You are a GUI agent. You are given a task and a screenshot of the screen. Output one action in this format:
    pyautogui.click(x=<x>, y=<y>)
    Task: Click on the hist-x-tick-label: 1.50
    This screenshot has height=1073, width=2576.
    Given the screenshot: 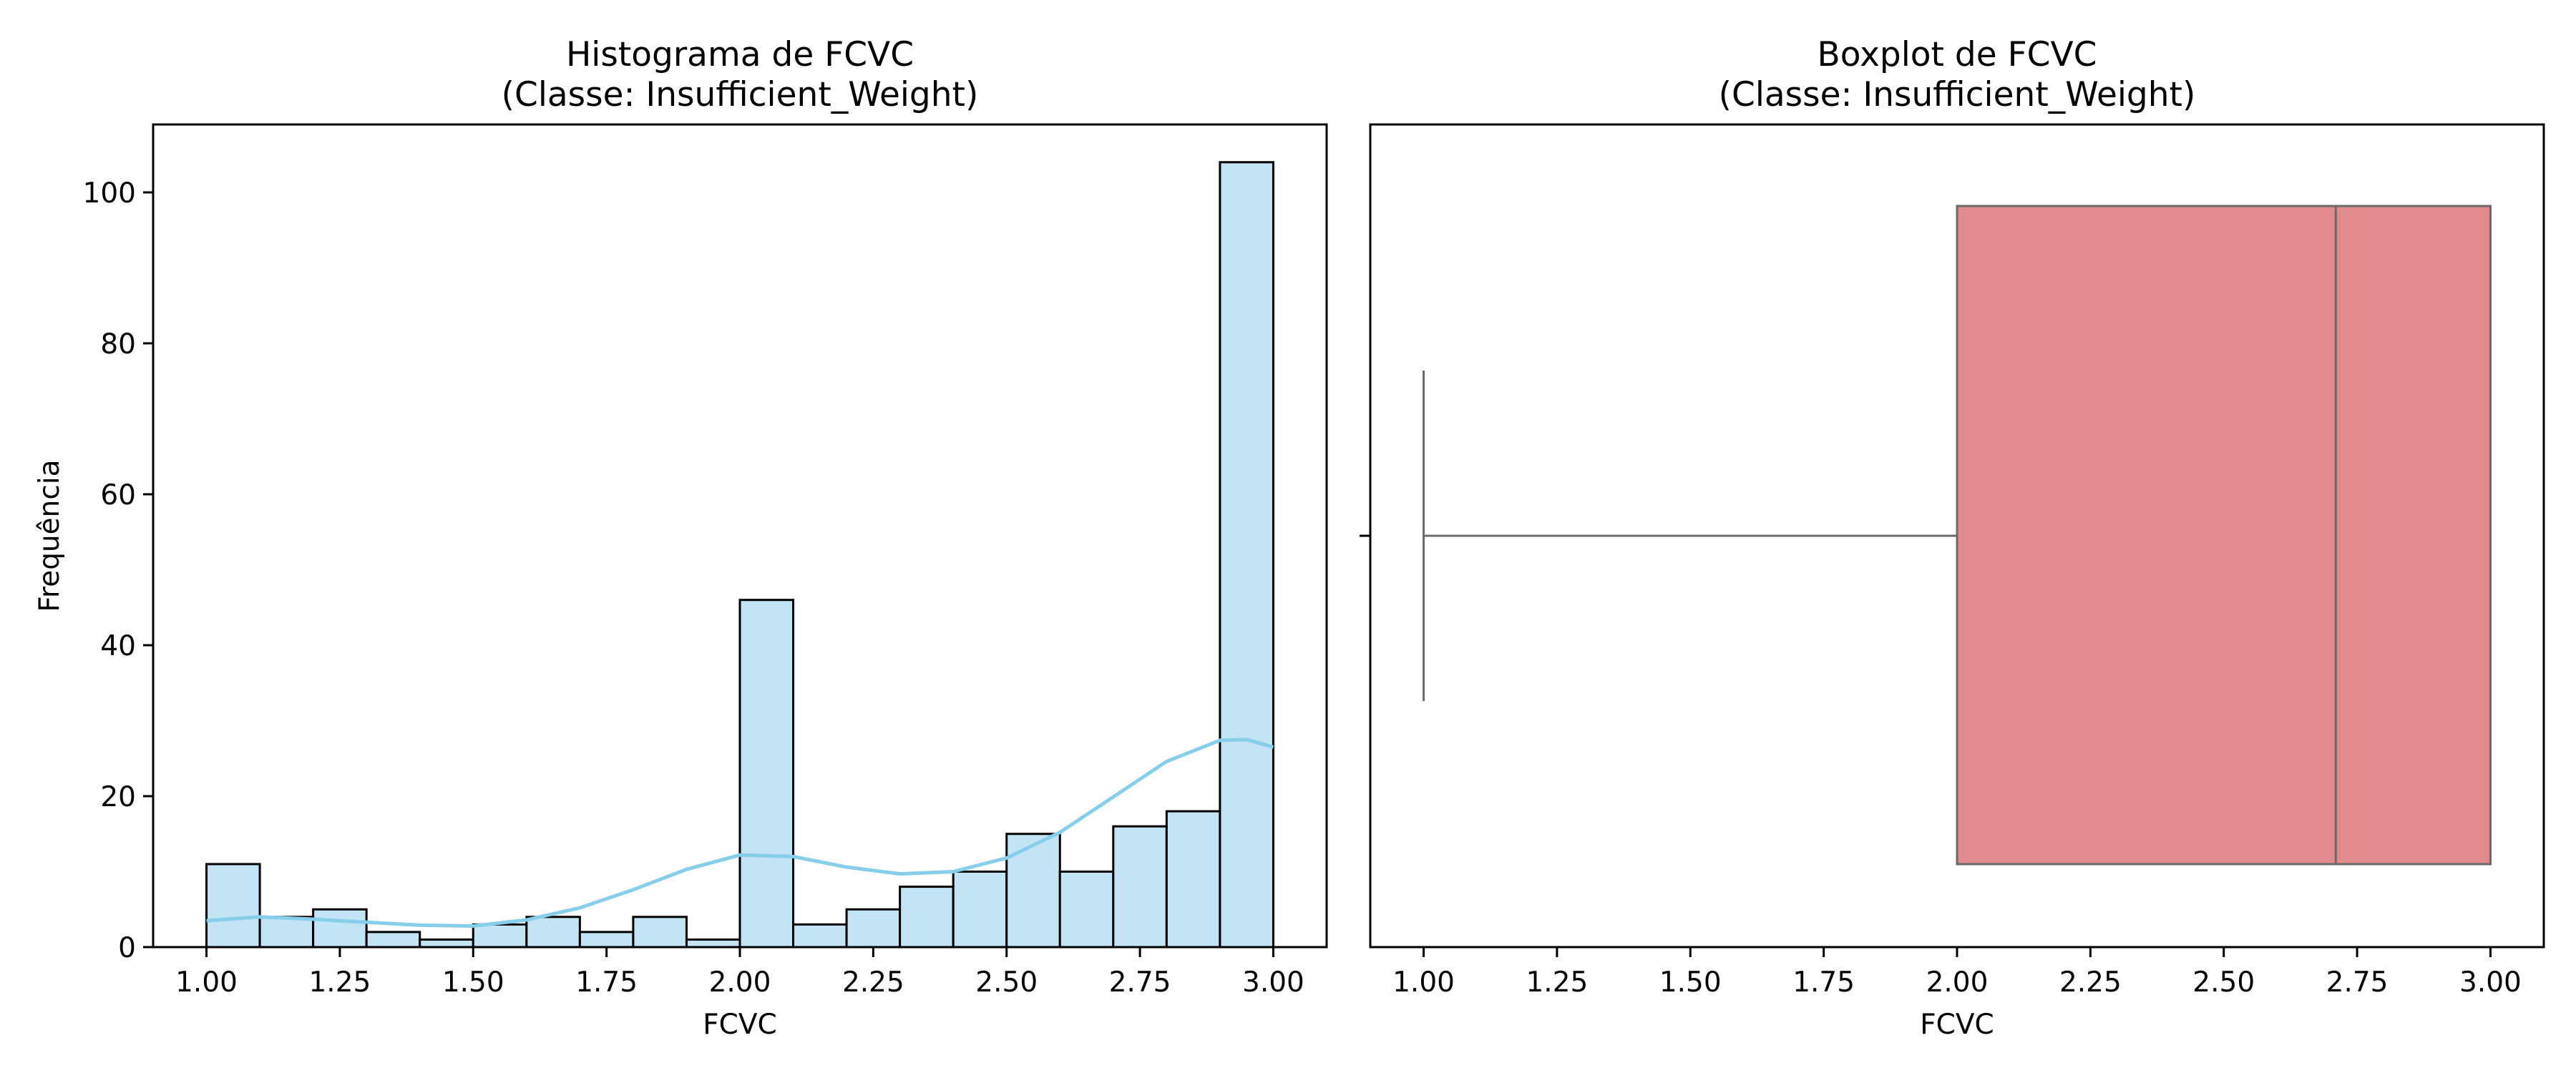 What is the action you would take?
    pyautogui.click(x=473, y=983)
    